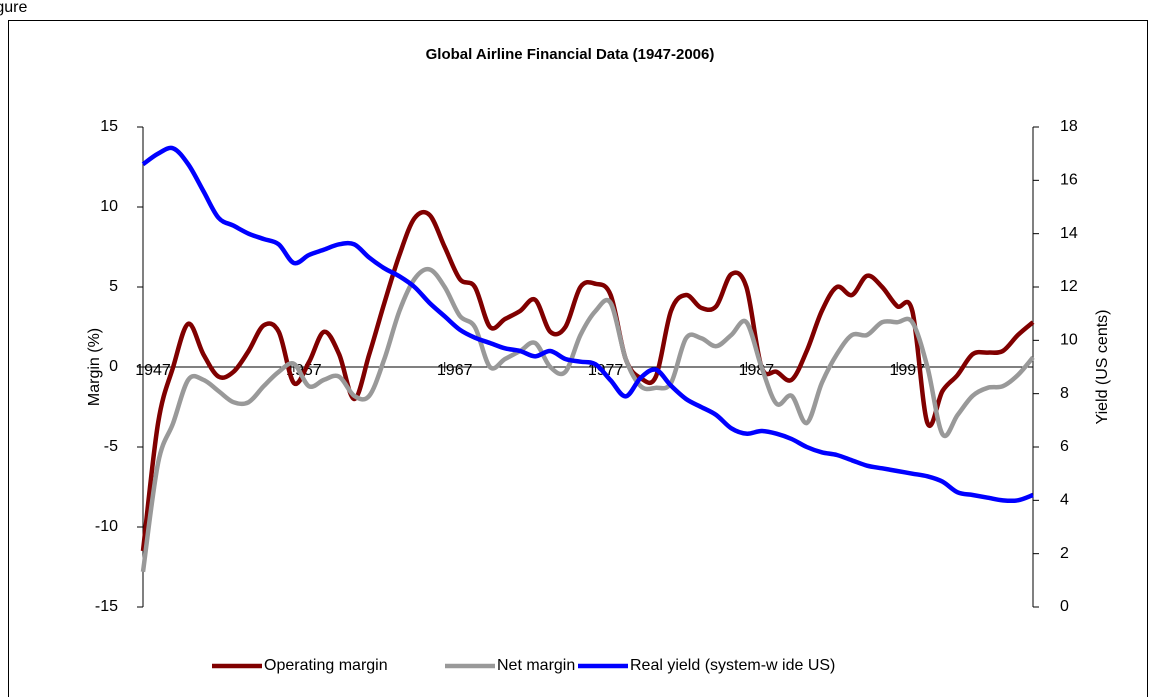 Image resolution: width=1151 pixels, height=697 pixels. I want to click on legend-label: Operating margin, so click(326, 665).